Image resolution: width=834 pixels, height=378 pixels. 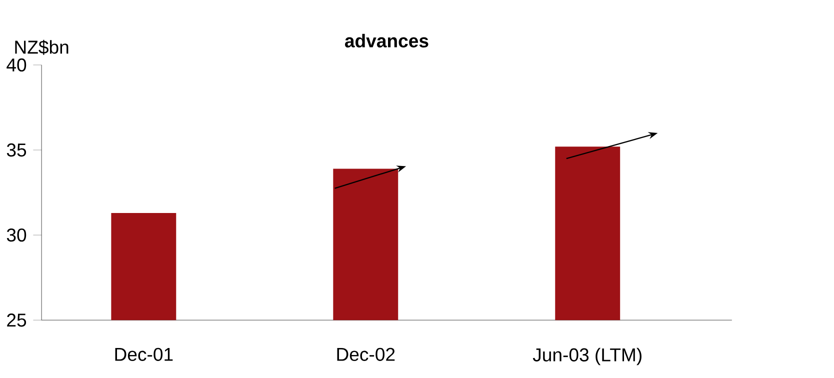 What do you see at coordinates (16, 65) in the screenshot?
I see `y-tick-label: 40` at bounding box center [16, 65].